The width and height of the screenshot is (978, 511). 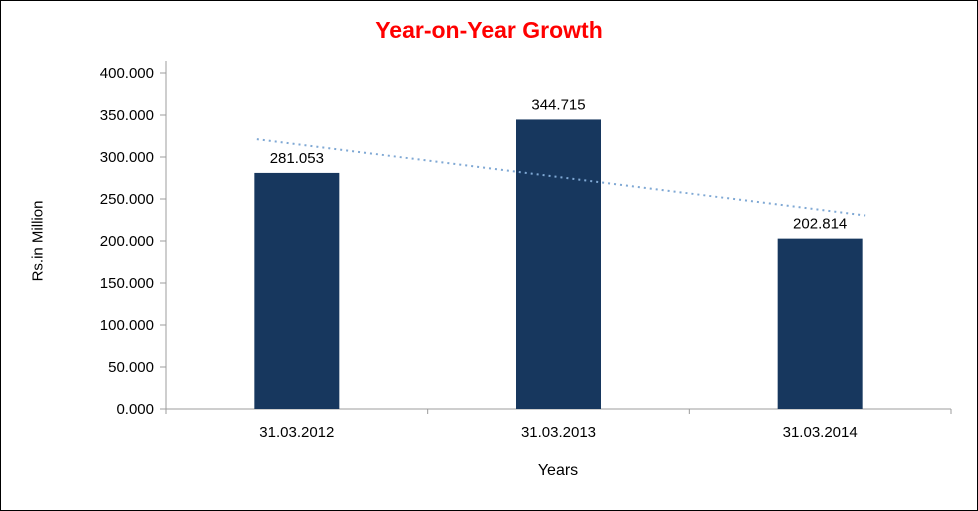 What do you see at coordinates (127, 241) in the screenshot?
I see `y-tick-label: 200.000` at bounding box center [127, 241].